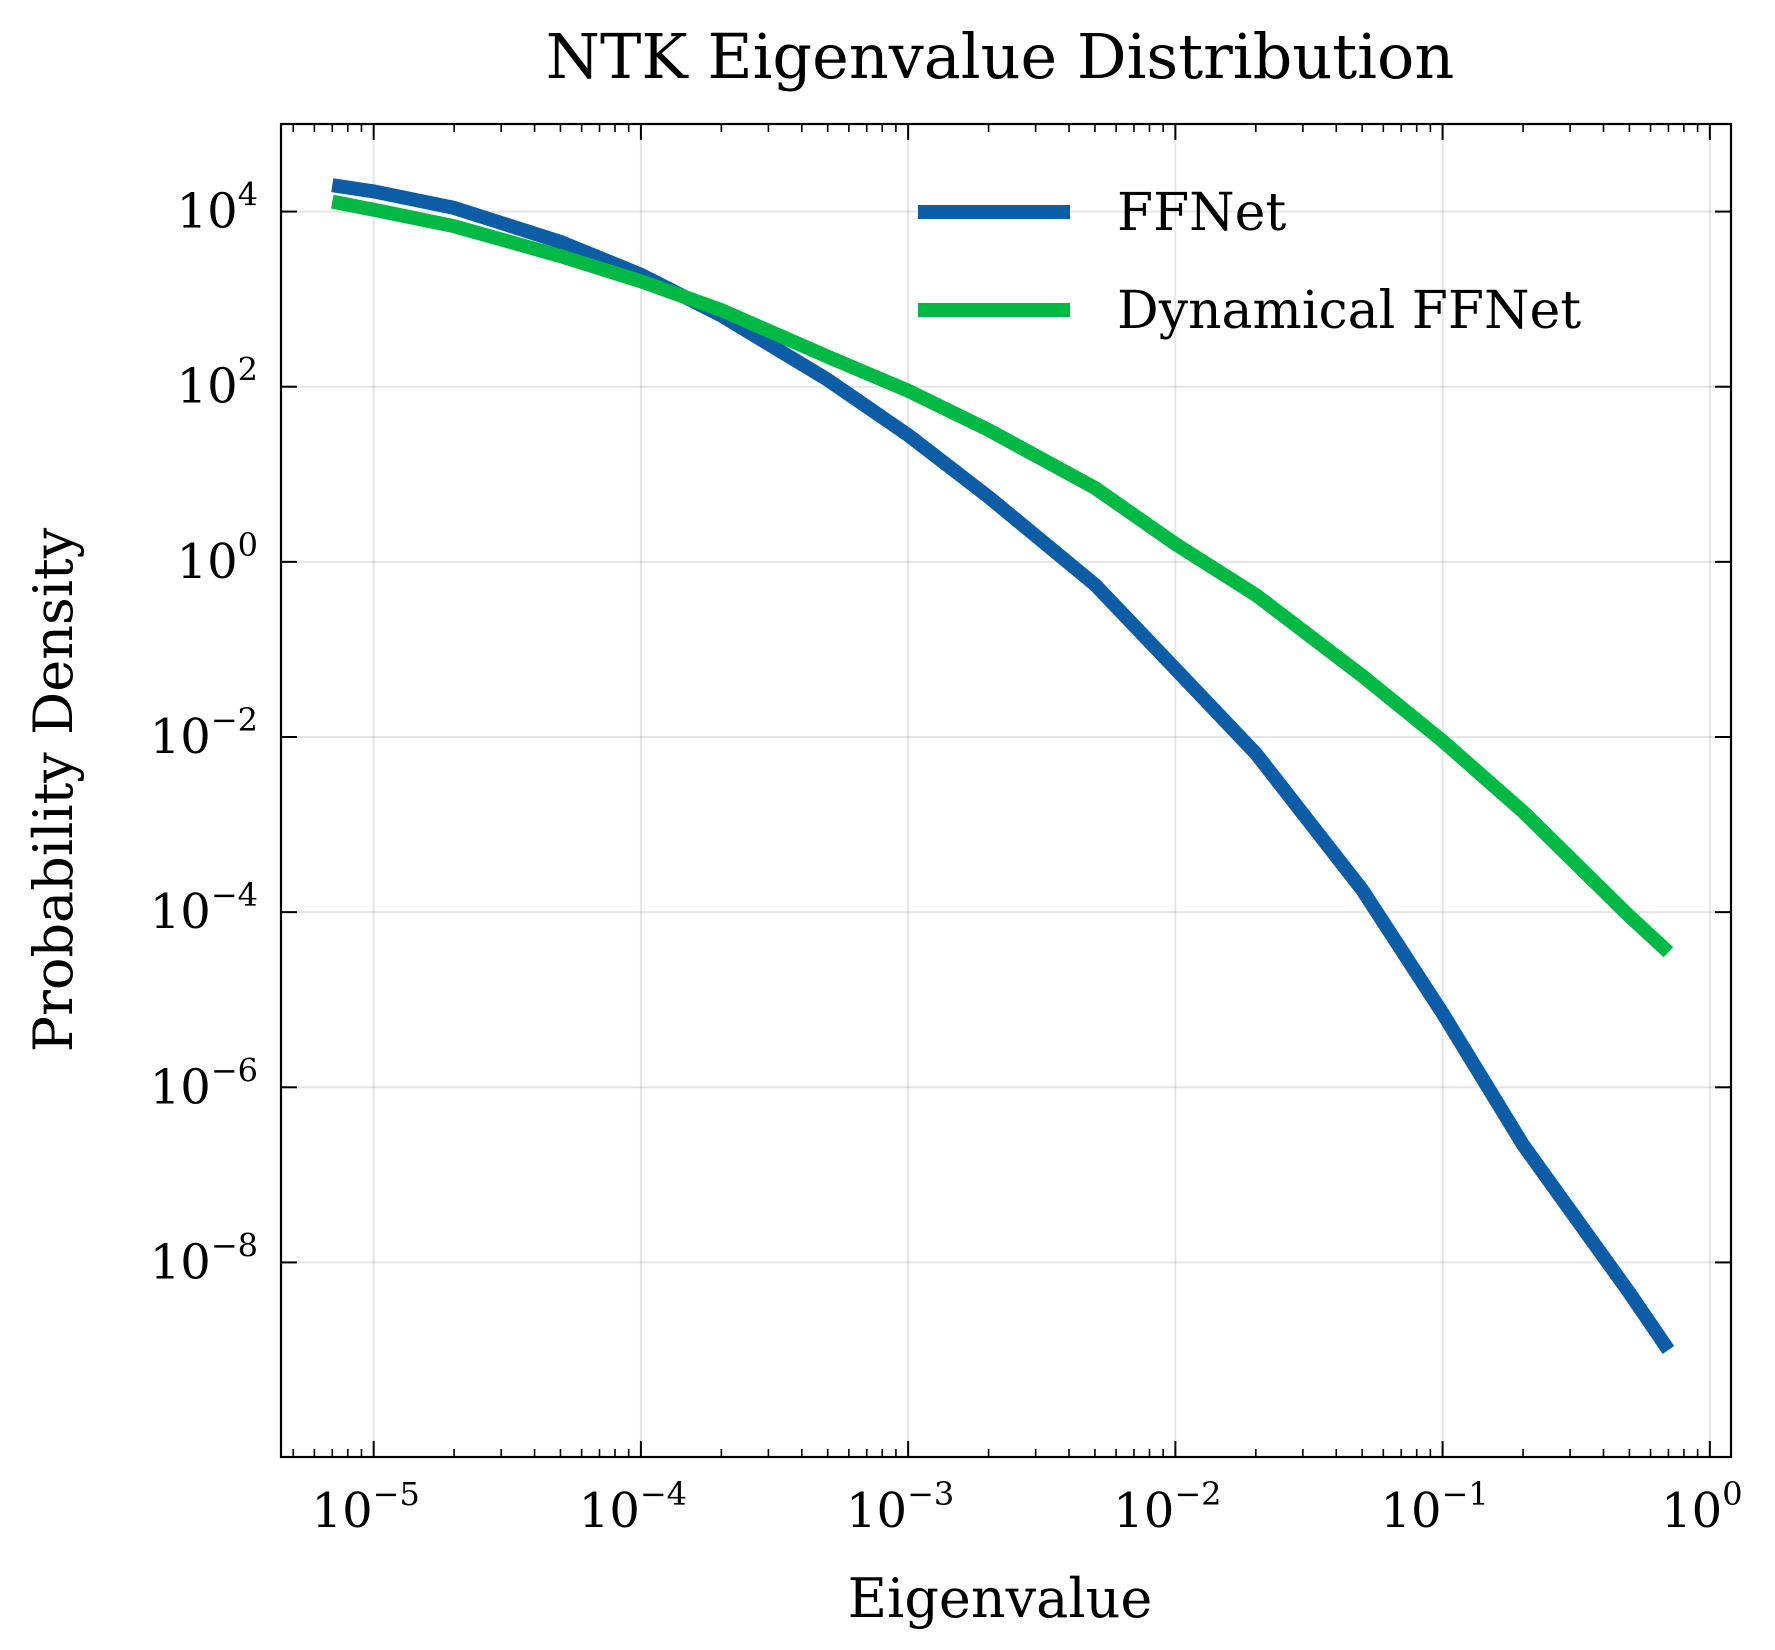 This screenshot has height=1650, width=1775. Describe the element at coordinates (204, 1258) in the screenshot. I see `y-tick-label: 10⁻⁸` at that location.